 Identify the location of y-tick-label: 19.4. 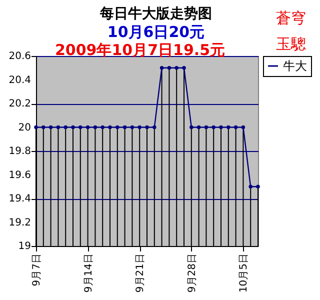
(19, 199).